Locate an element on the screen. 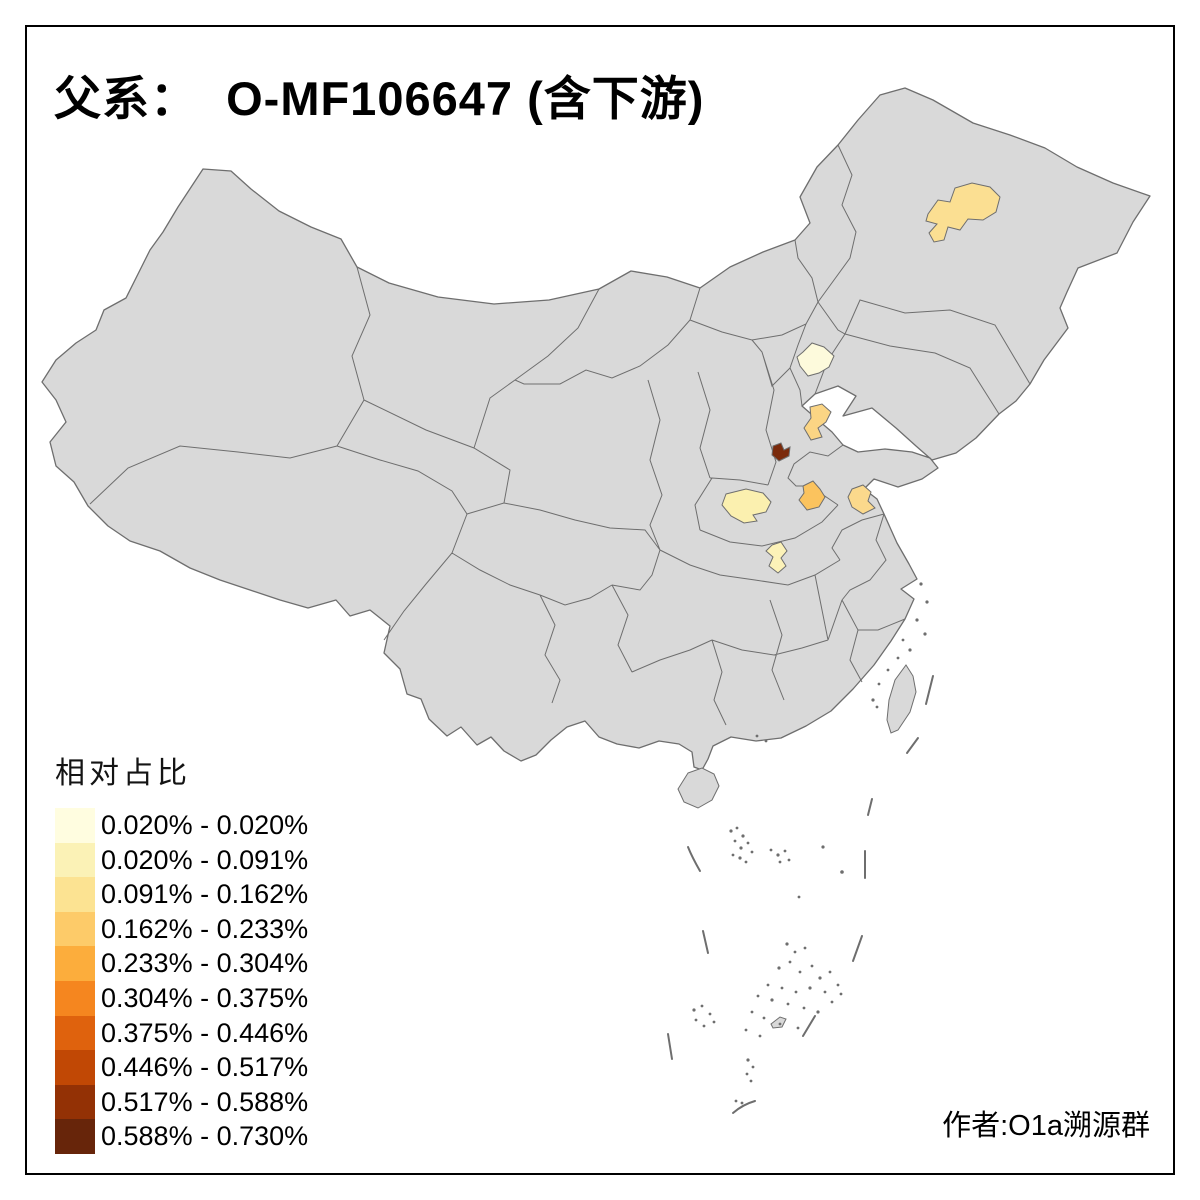 The image size is (1200, 1200). region-hebei-south-dark is located at coordinates (781, 452).